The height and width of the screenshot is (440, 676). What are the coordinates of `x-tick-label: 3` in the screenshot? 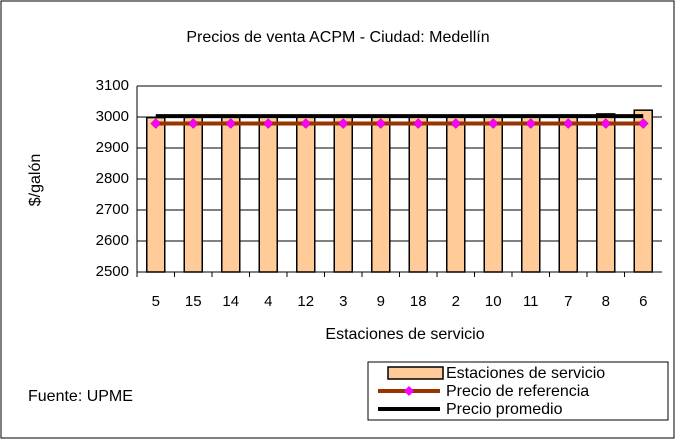 It's located at (343, 301).